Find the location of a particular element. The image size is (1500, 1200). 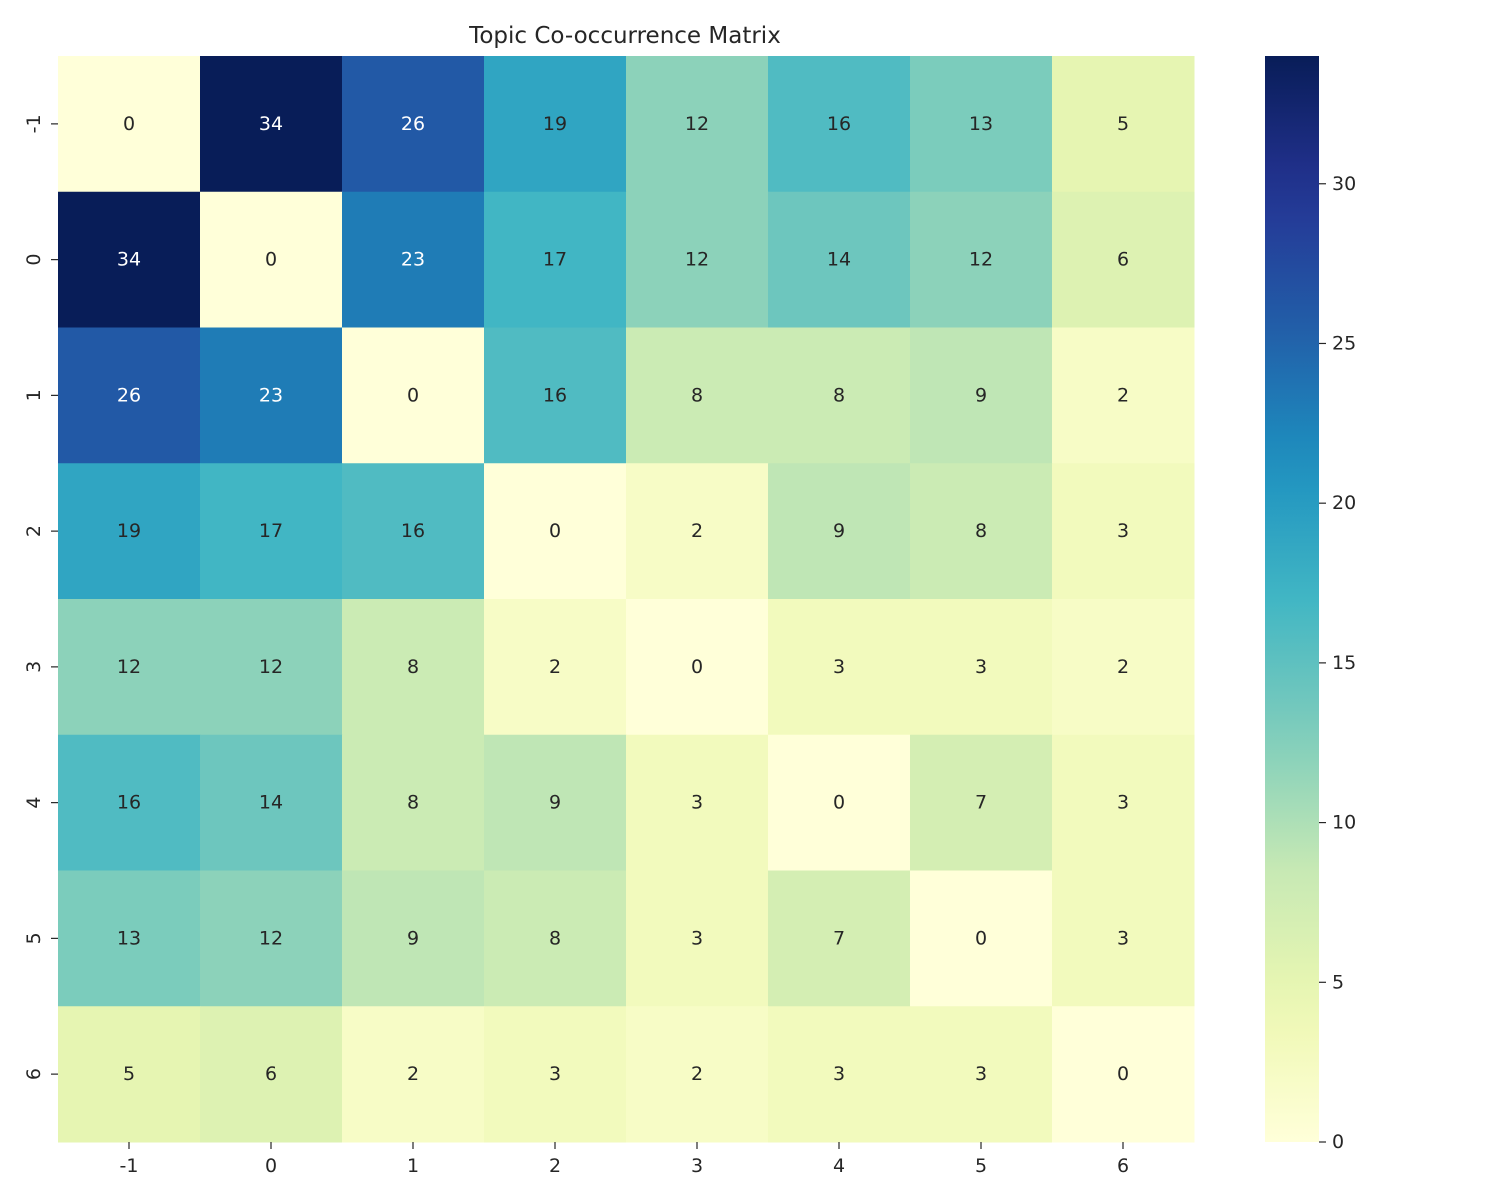

cell-label: 17 is located at coordinates (555, 260).